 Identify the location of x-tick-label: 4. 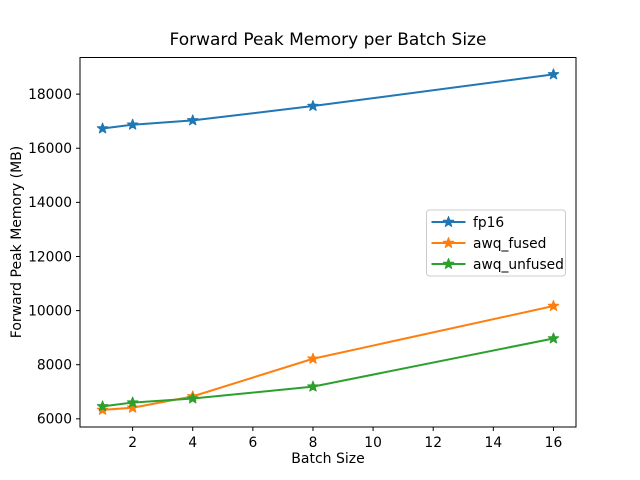
(192, 443).